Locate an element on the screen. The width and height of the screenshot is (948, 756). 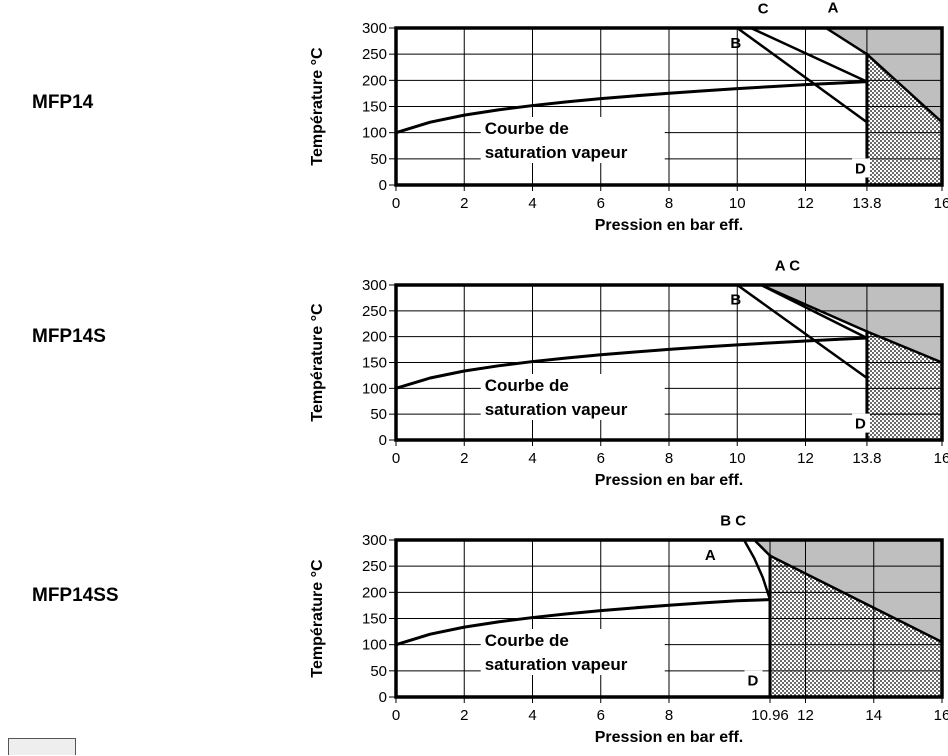
model-label-mfp14s: MFP14S is located at coordinates (69, 336).